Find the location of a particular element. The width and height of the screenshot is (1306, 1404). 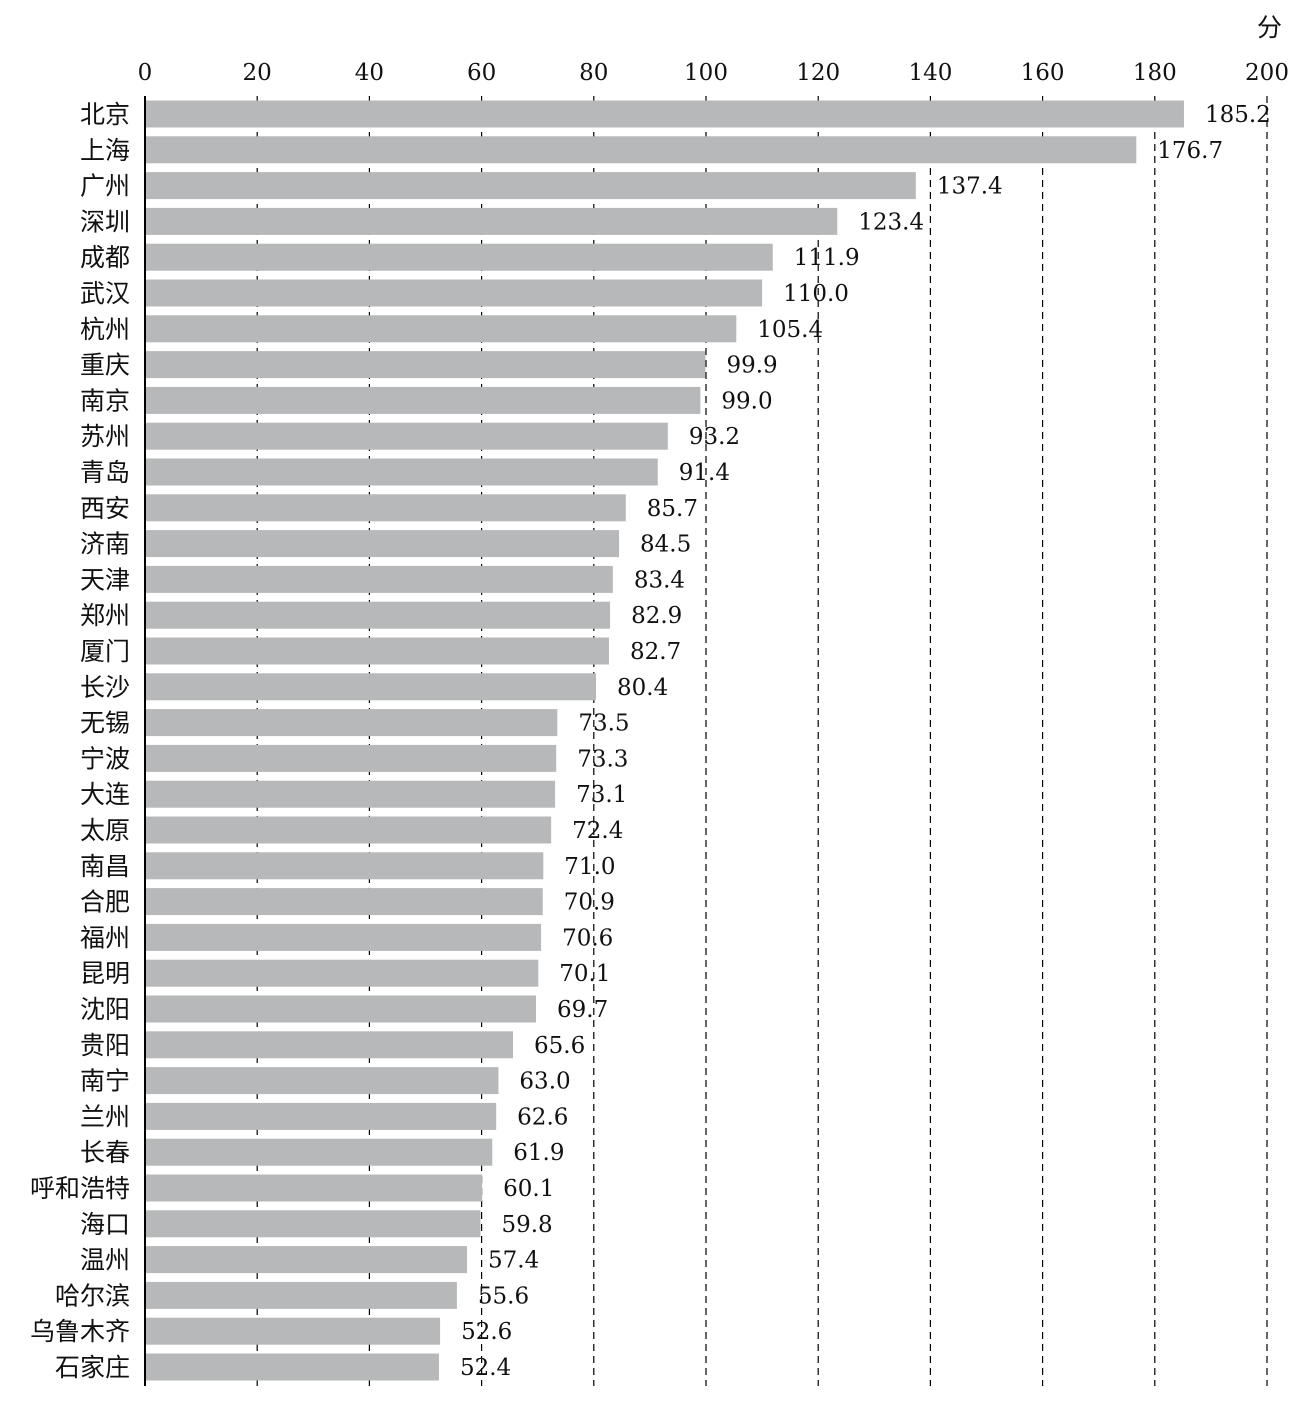

category-label: 武汉 is located at coordinates (105, 293).